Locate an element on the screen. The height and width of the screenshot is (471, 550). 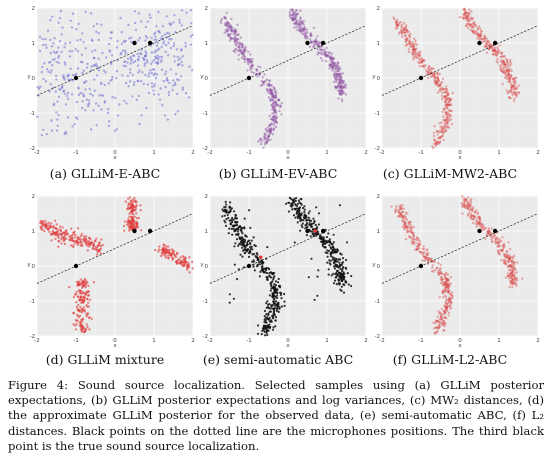
svg-text: 1 is located at coordinates (34, 44).